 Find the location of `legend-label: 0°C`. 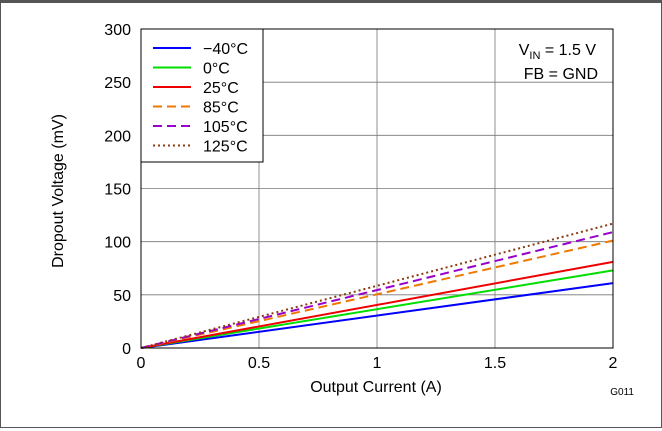

legend-label: 0°C is located at coordinates (216, 69).